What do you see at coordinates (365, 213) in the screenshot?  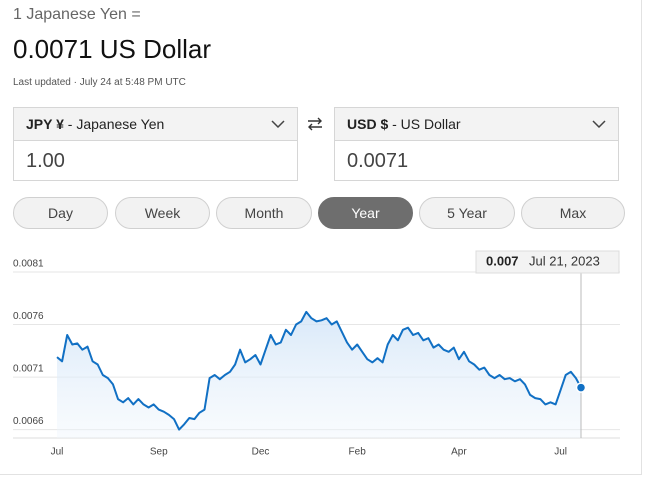 I see `range-button: Year` at bounding box center [365, 213].